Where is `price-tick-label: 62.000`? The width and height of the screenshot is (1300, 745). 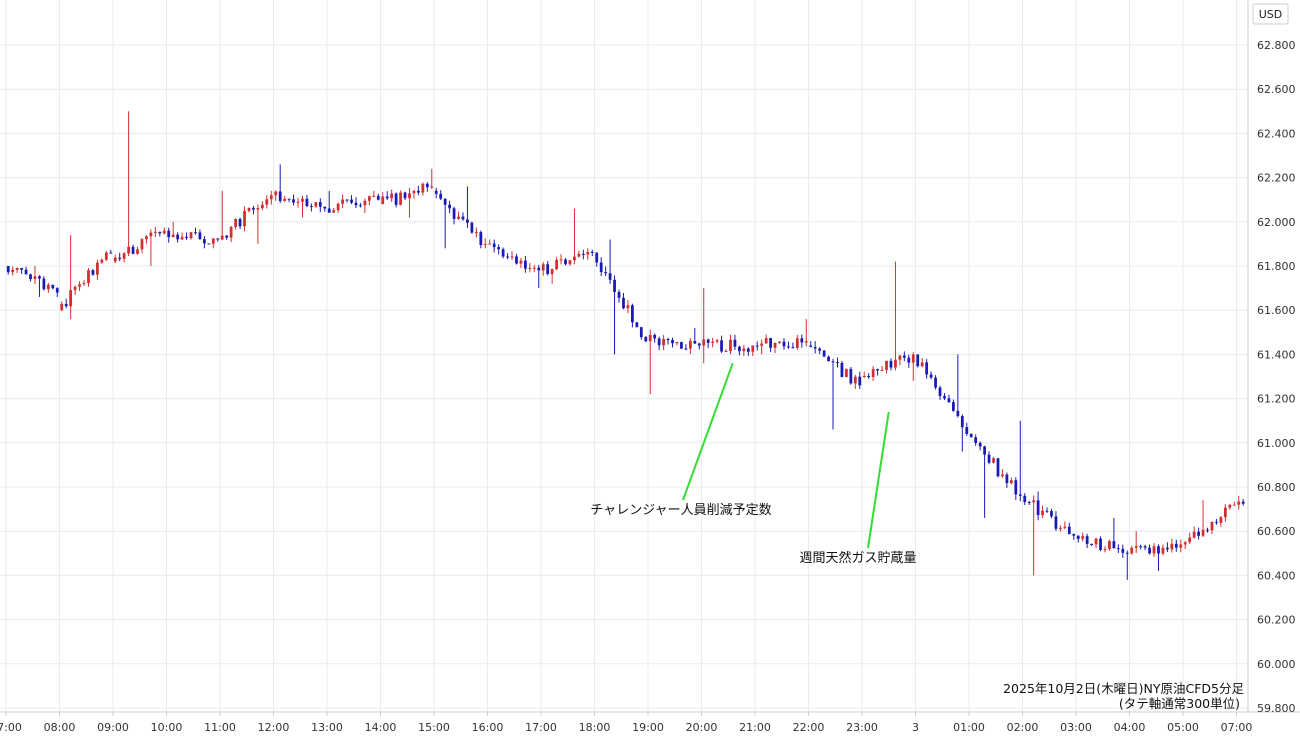
price-tick-label: 62.000 is located at coordinates (1276, 222).